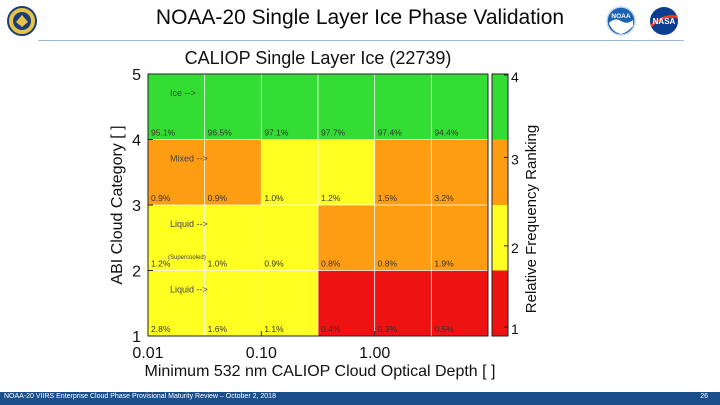 This screenshot has width=720, height=405. I want to click on footer-bar, so click(360, 398).